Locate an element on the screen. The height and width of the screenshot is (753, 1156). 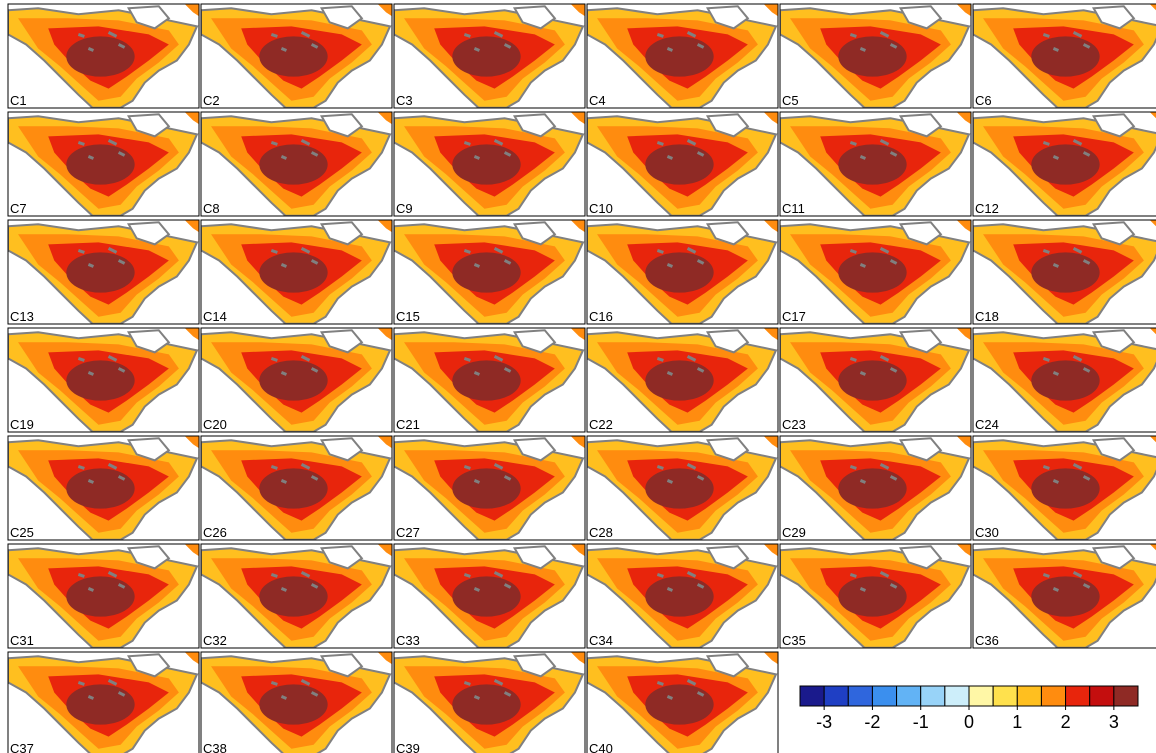
map-panel: C24 is located at coordinates (1064, 380).